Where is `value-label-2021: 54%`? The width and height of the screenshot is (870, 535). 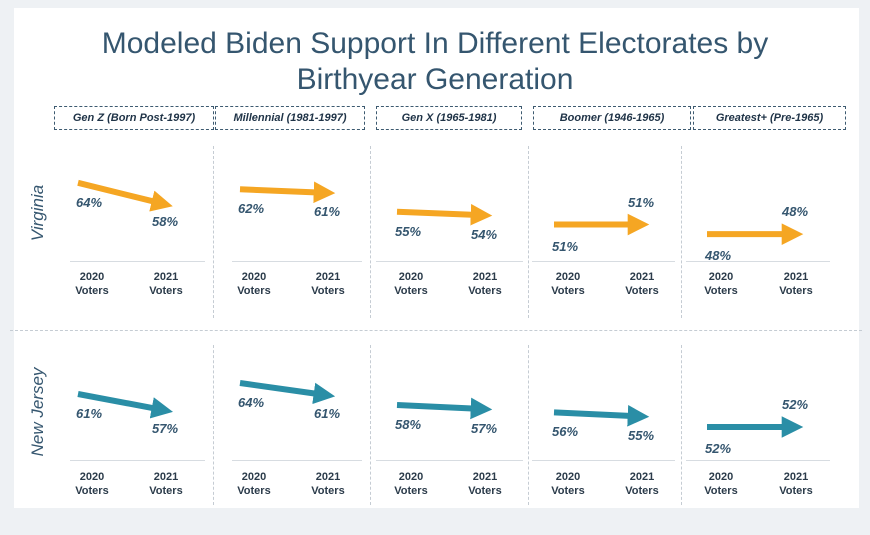 value-label-2021: 54% is located at coordinates (484, 234).